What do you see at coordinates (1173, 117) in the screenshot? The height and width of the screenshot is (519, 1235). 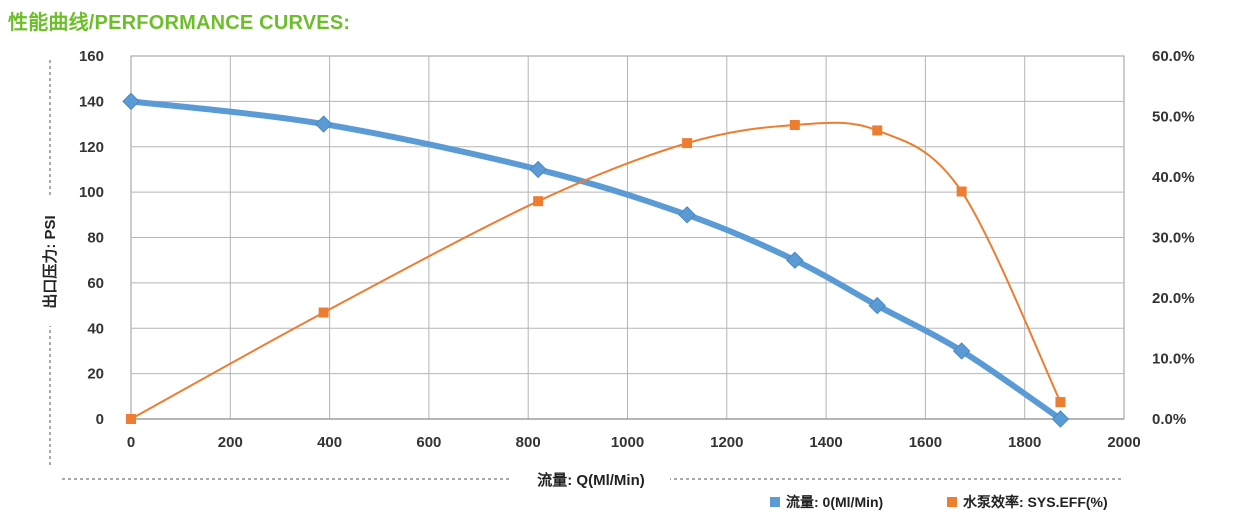 I see `y2-tick-label: 50.0%` at bounding box center [1173, 117].